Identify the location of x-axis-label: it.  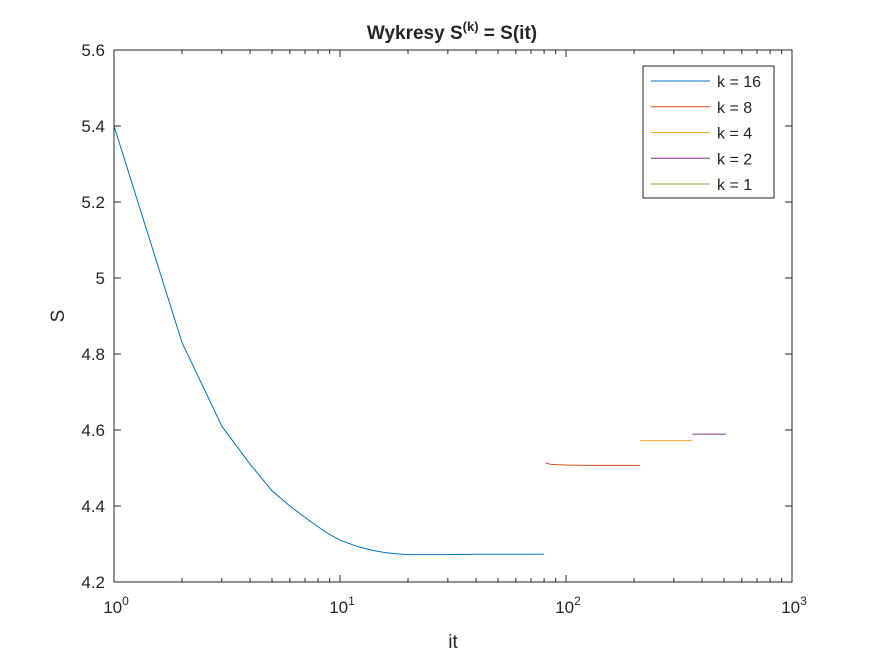
(453, 642).